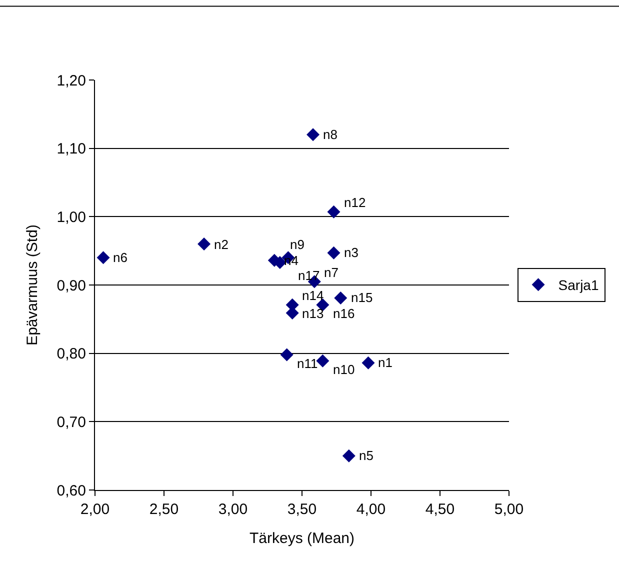  I want to click on y-tick-label: 1,00, so click(71, 217).